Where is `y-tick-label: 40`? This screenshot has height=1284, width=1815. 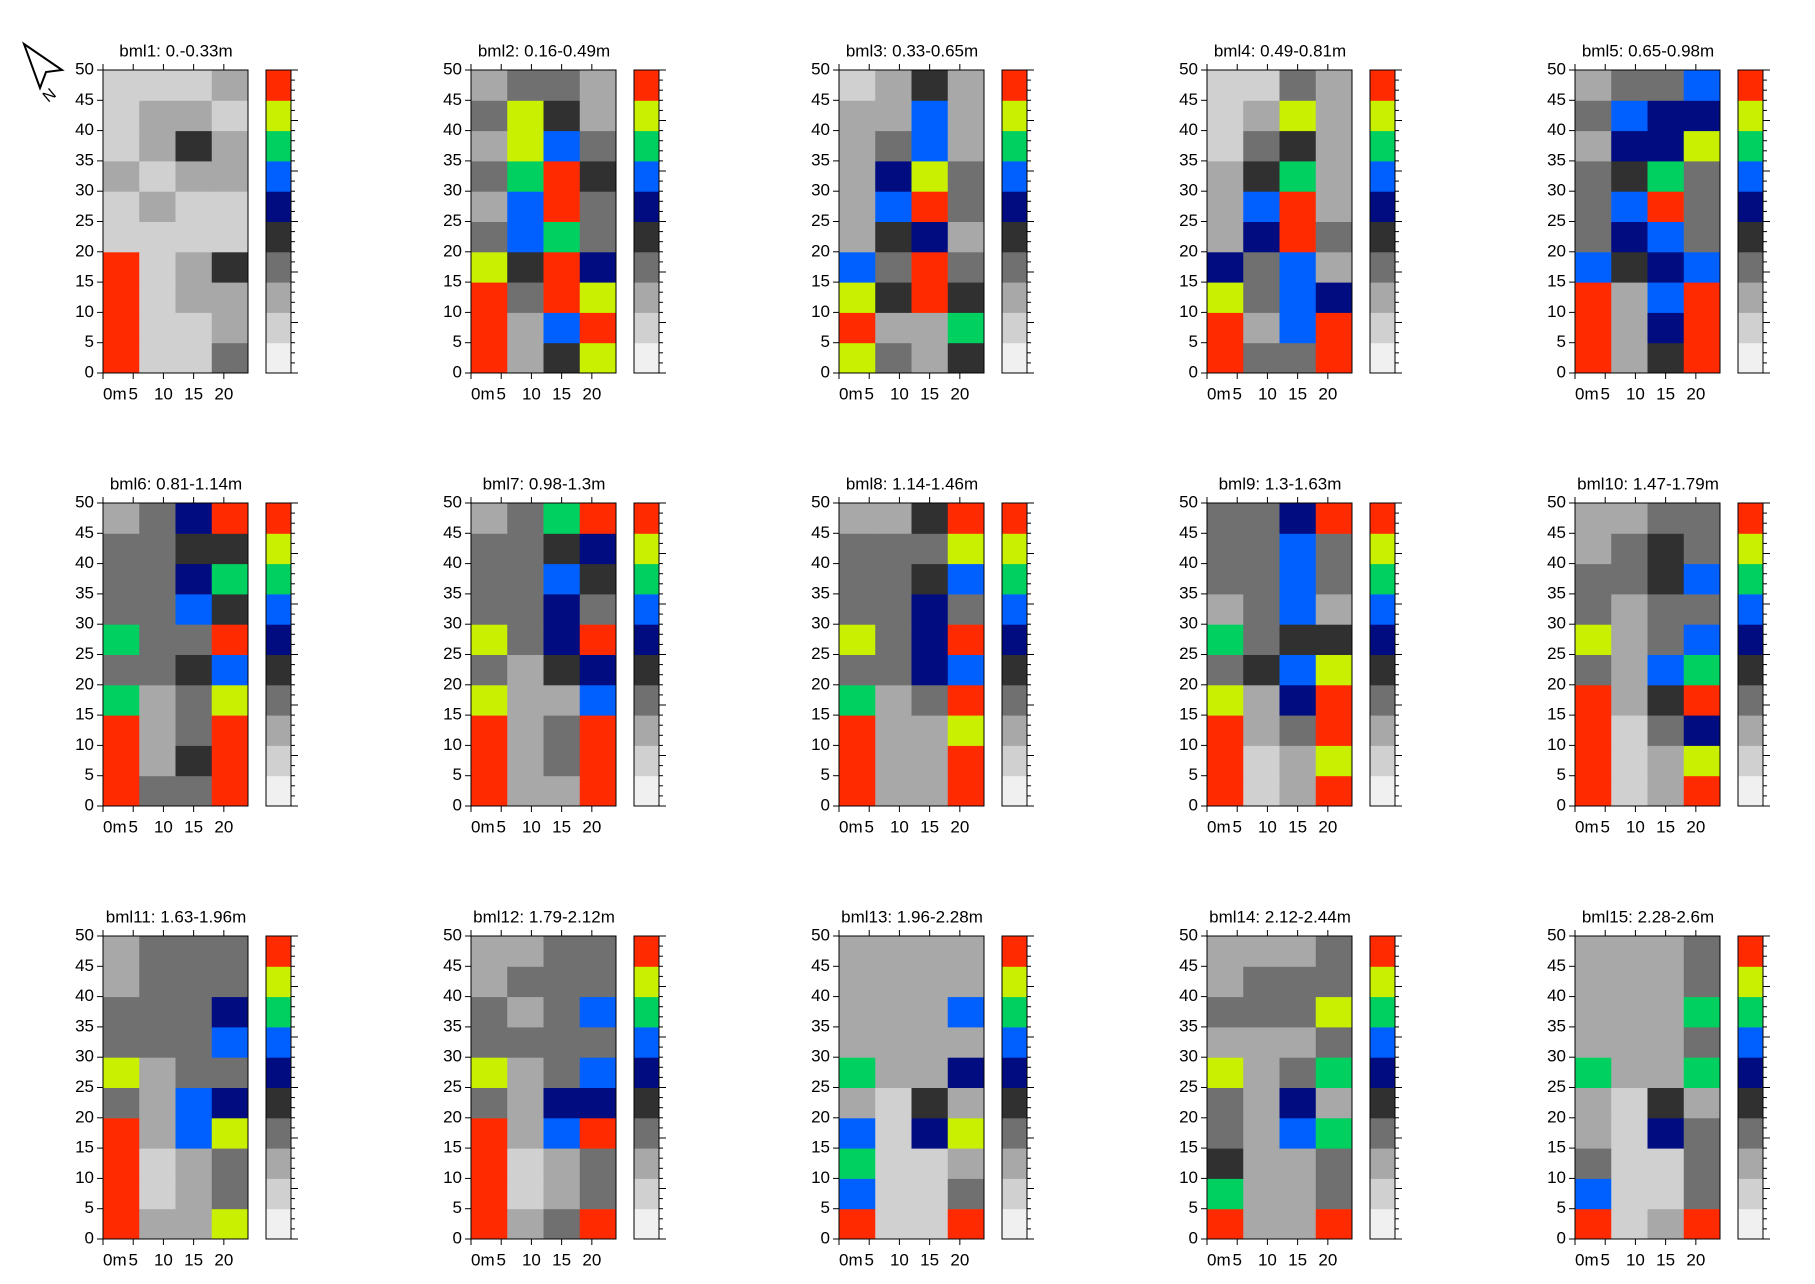 y-tick-label: 40 is located at coordinates (820, 562).